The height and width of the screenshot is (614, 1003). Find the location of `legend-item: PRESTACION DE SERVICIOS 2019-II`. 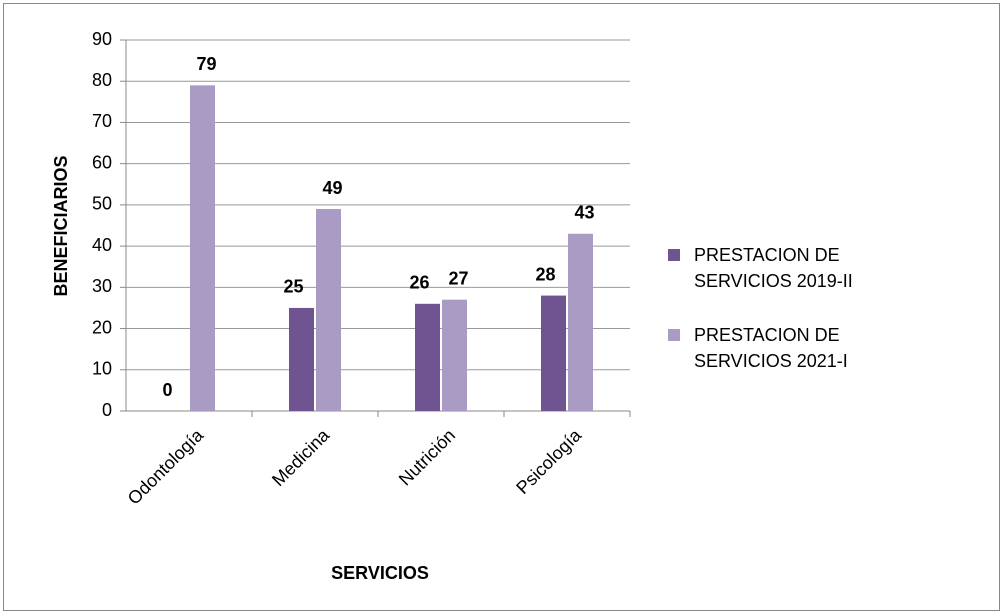

legend-item: PRESTACION DE SERVICIOS 2019-II is located at coordinates (831, 268).